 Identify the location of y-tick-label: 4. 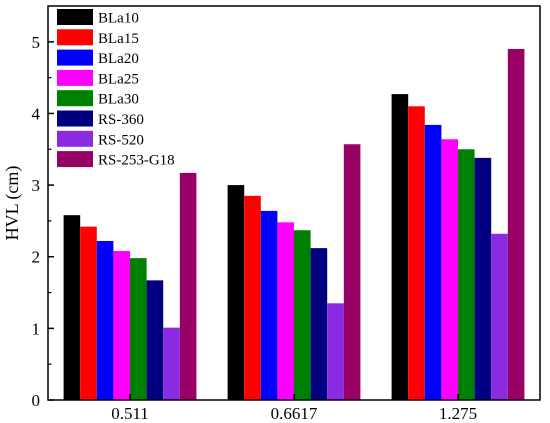
(36, 113).